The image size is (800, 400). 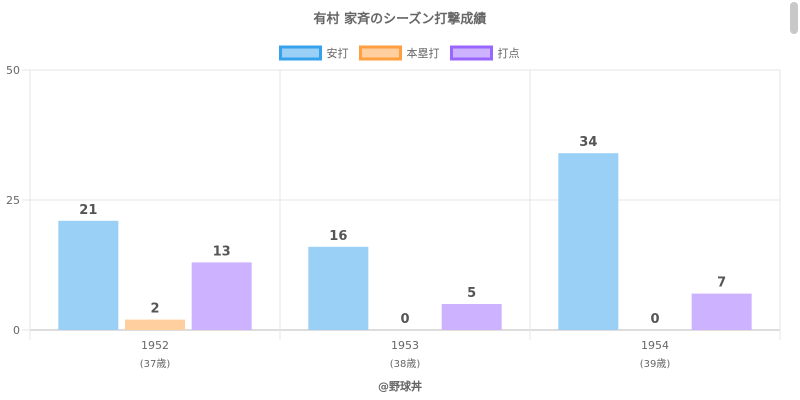 What do you see at coordinates (13, 70) in the screenshot?
I see `y-tick-label: 50` at bounding box center [13, 70].